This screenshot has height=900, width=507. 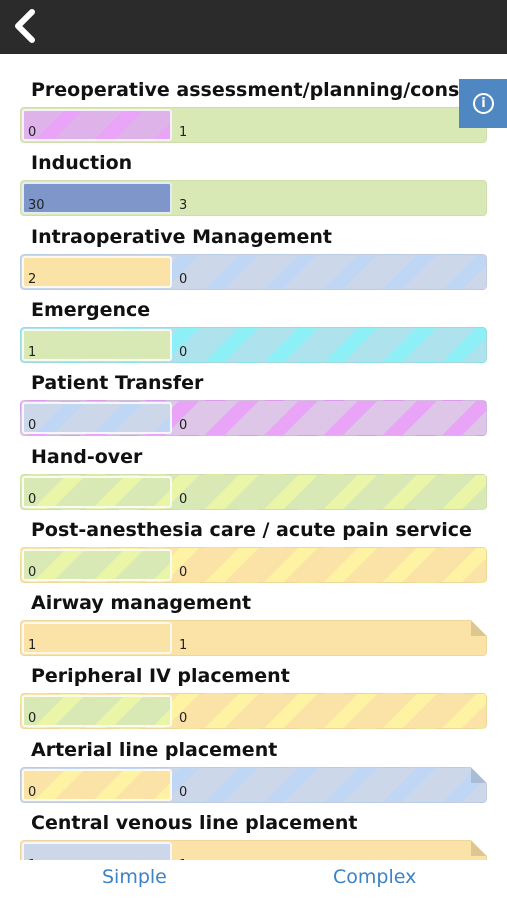 I want to click on procedure-title: Hand-over, so click(x=87, y=456).